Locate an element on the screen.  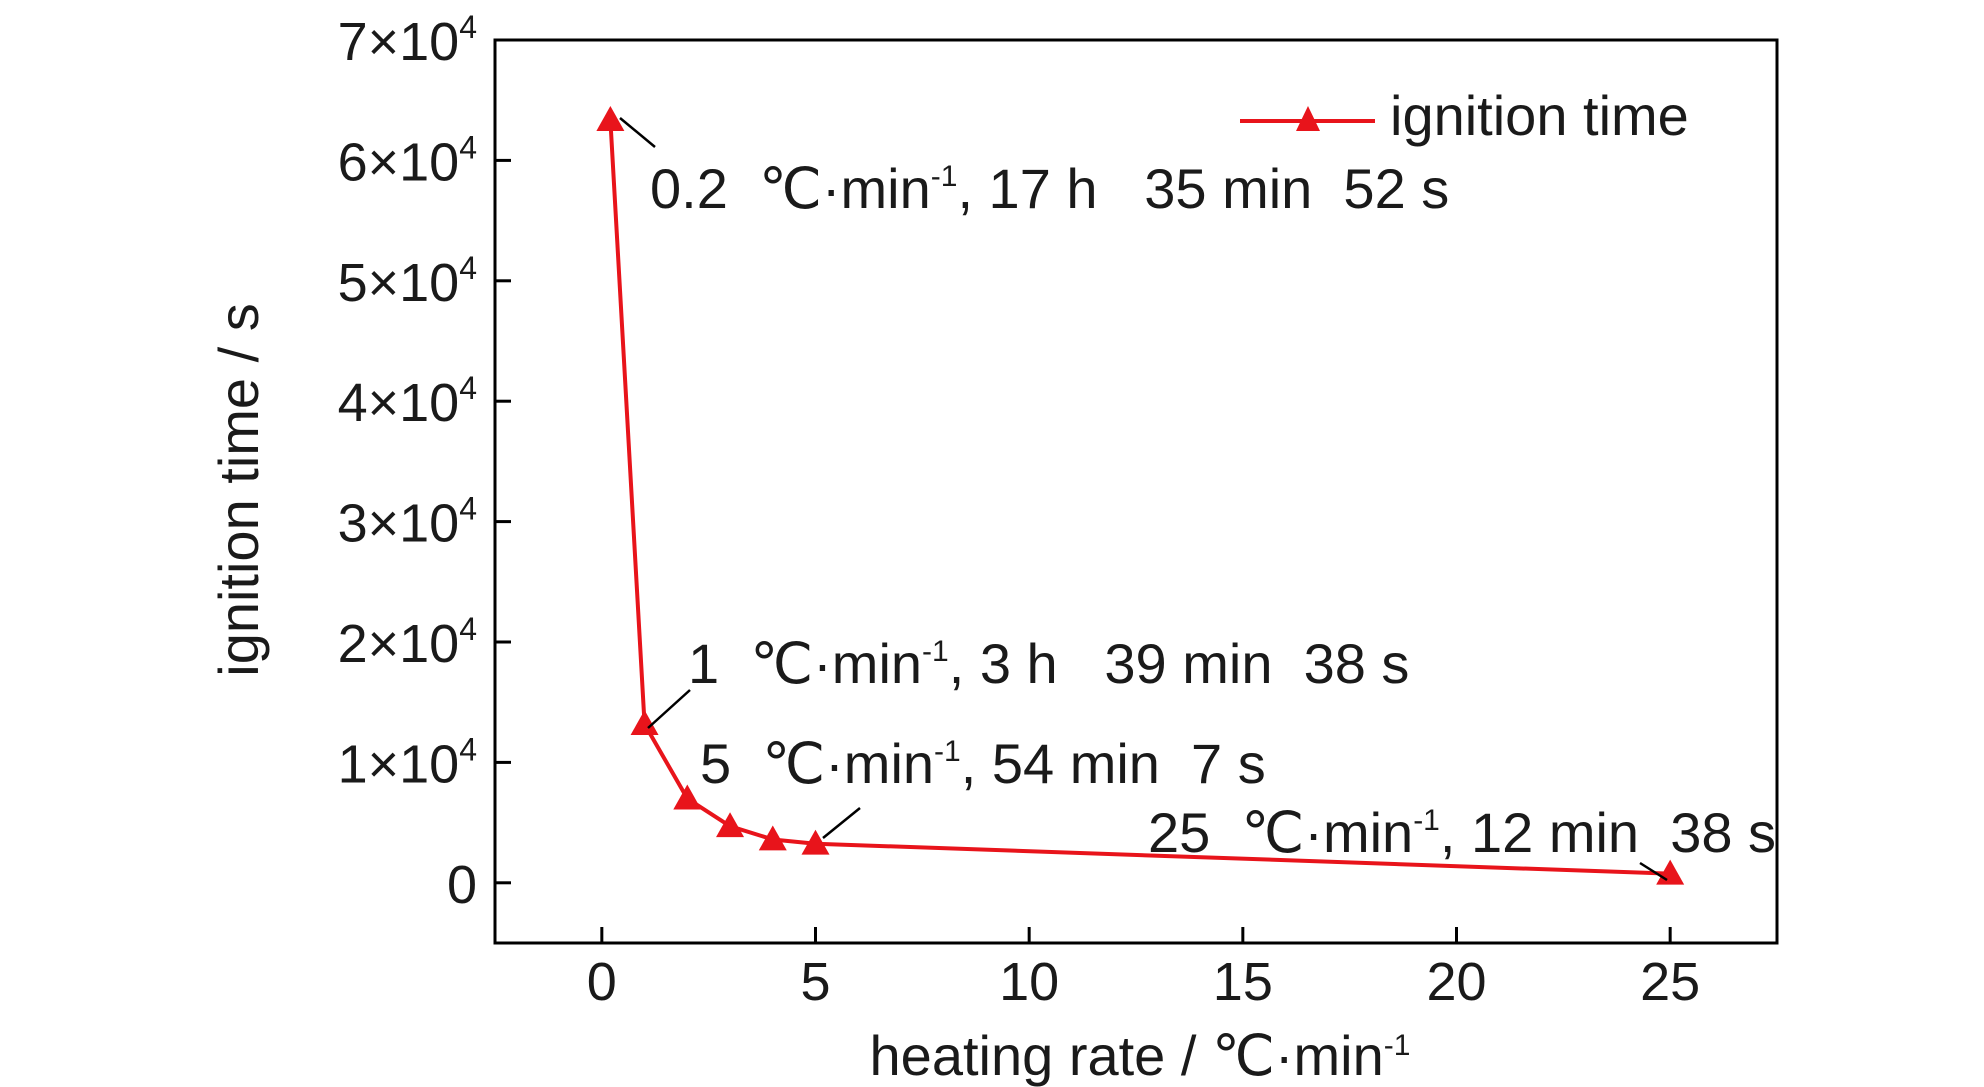
x-tick-label: 15 is located at coordinates (1243, 982).